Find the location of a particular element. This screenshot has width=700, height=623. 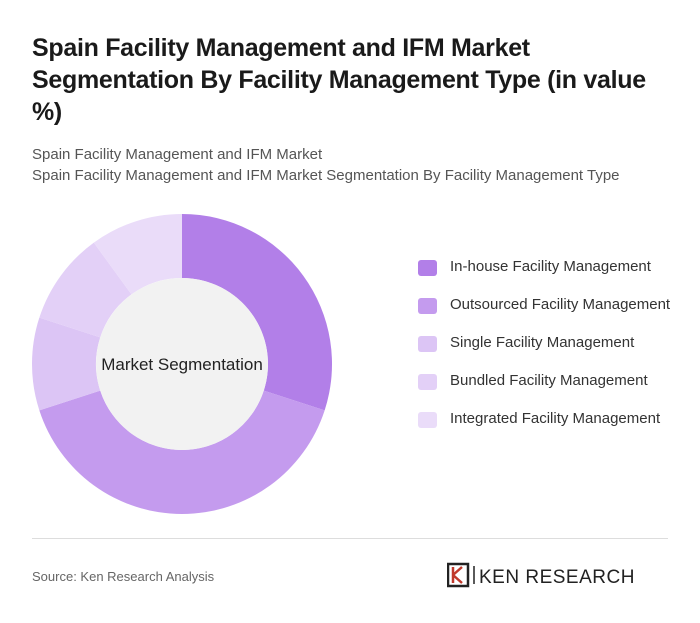

logo-text: KEN RESEARCH is located at coordinates (557, 577).